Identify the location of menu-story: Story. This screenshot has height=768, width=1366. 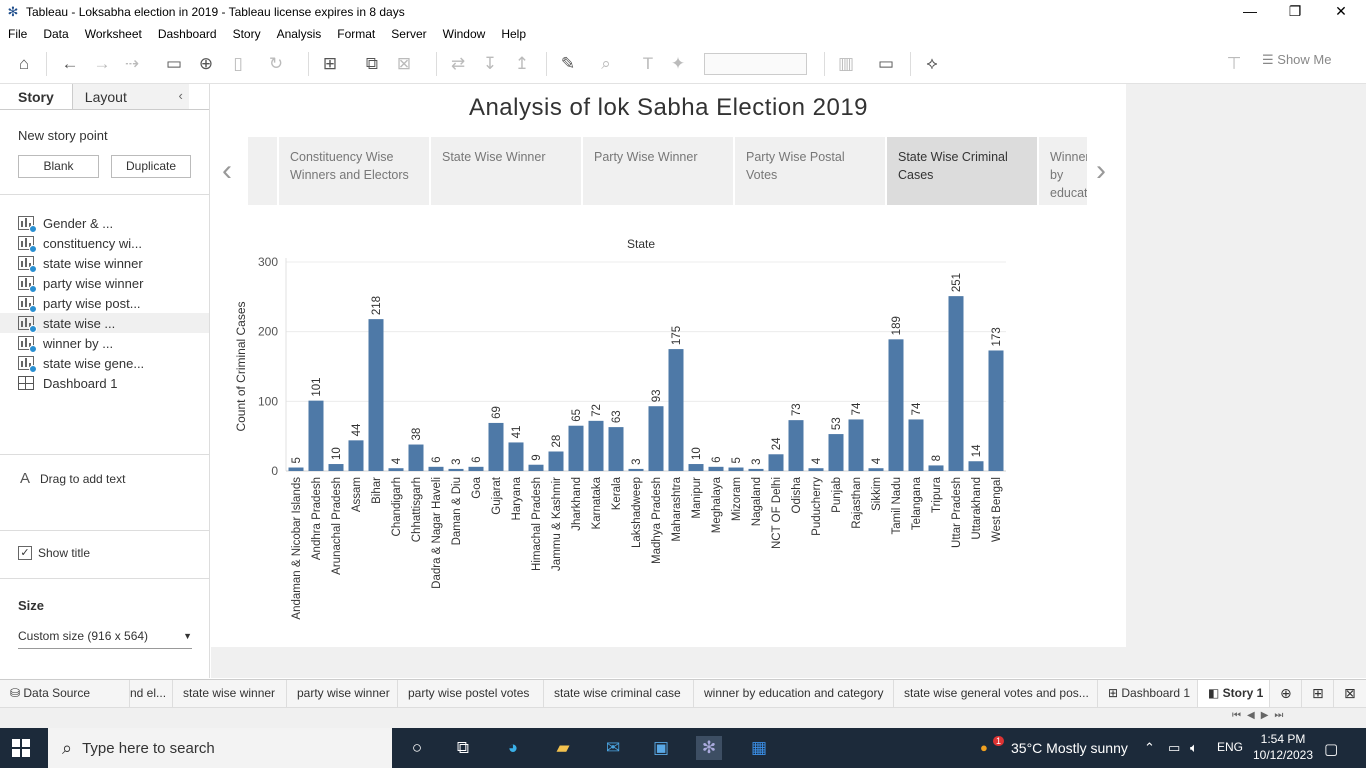
(246, 34).